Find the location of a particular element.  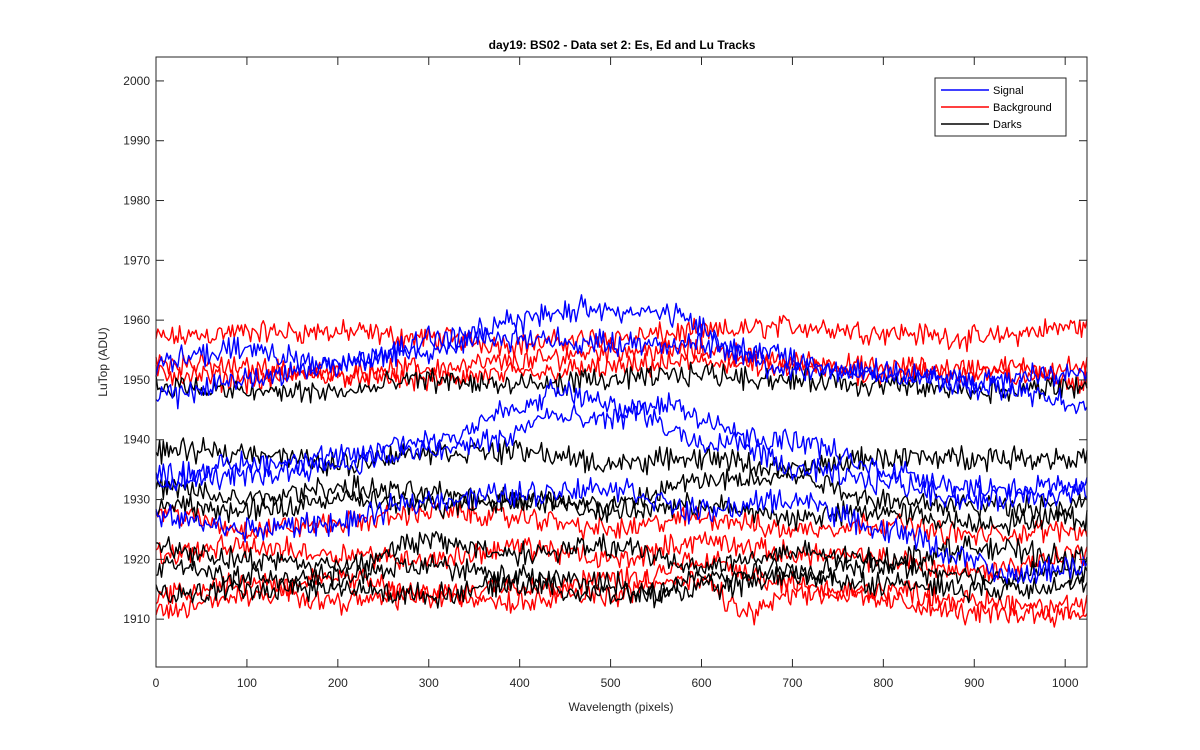

x-tick-label: 500 is located at coordinates (611, 683).